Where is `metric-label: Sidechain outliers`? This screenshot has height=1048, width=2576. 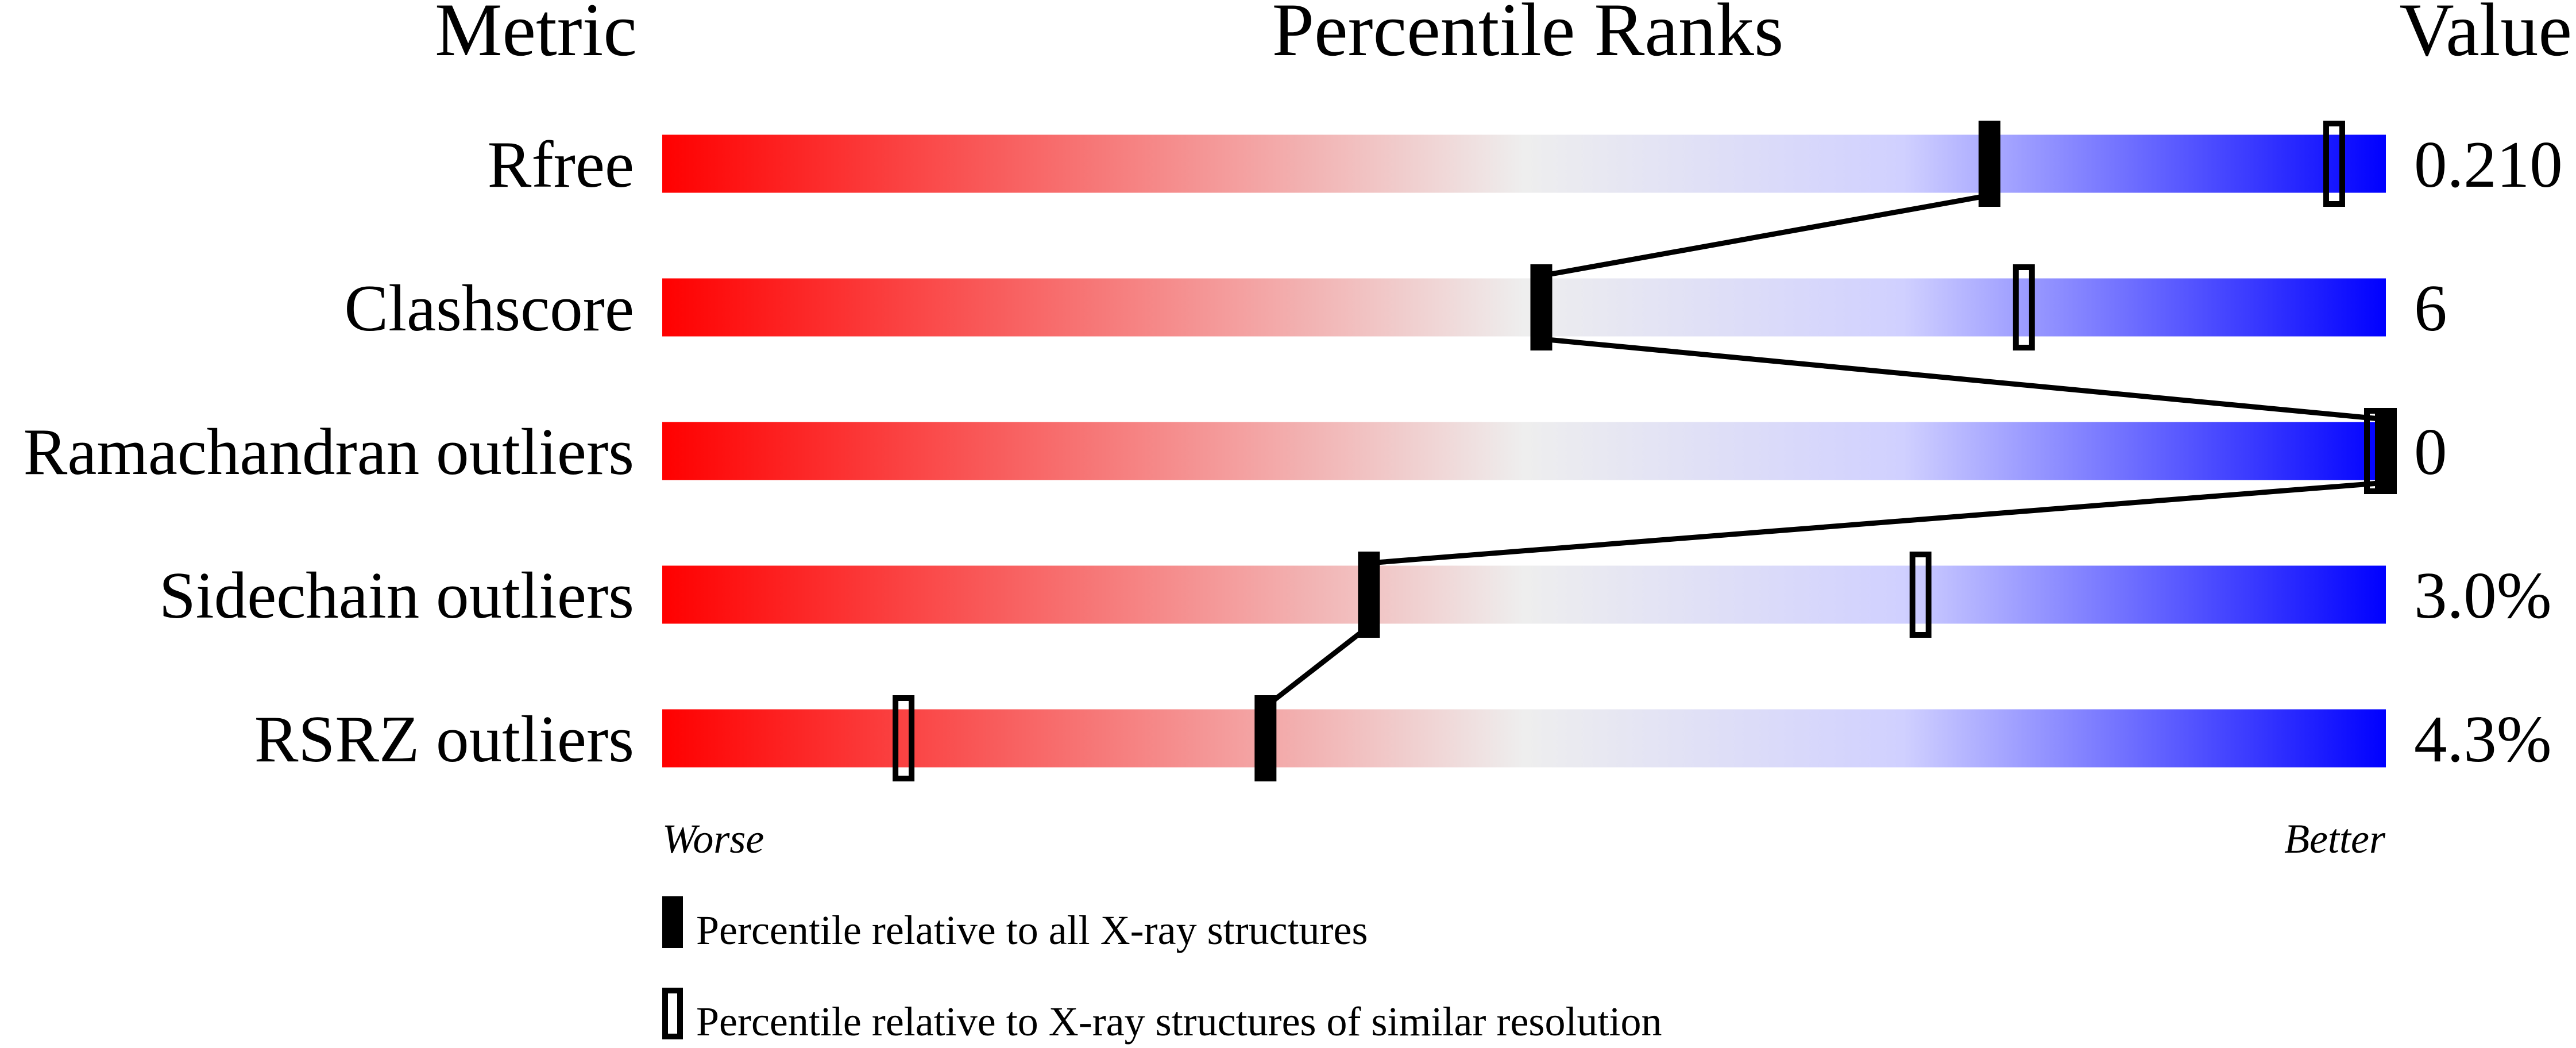 metric-label: Sidechain outliers is located at coordinates (396, 595).